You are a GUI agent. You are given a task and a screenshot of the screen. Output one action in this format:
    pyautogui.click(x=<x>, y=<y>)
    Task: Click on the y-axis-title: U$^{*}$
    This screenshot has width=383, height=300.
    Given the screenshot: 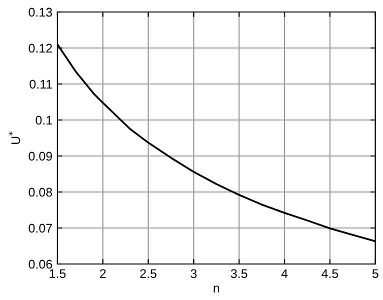 What is the action you would take?
    pyautogui.click(x=14, y=138)
    